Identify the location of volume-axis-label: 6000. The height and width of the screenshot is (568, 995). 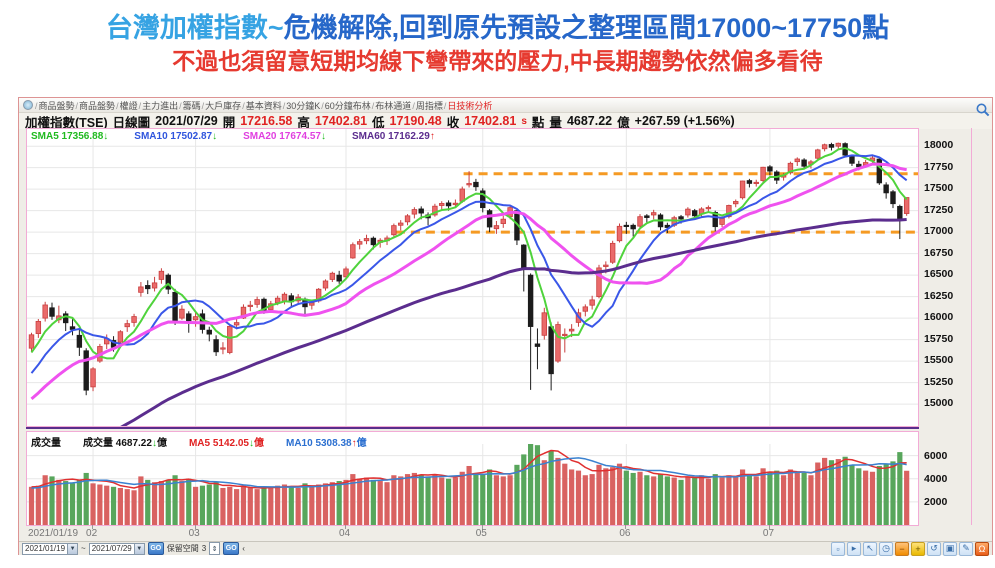
(936, 455).